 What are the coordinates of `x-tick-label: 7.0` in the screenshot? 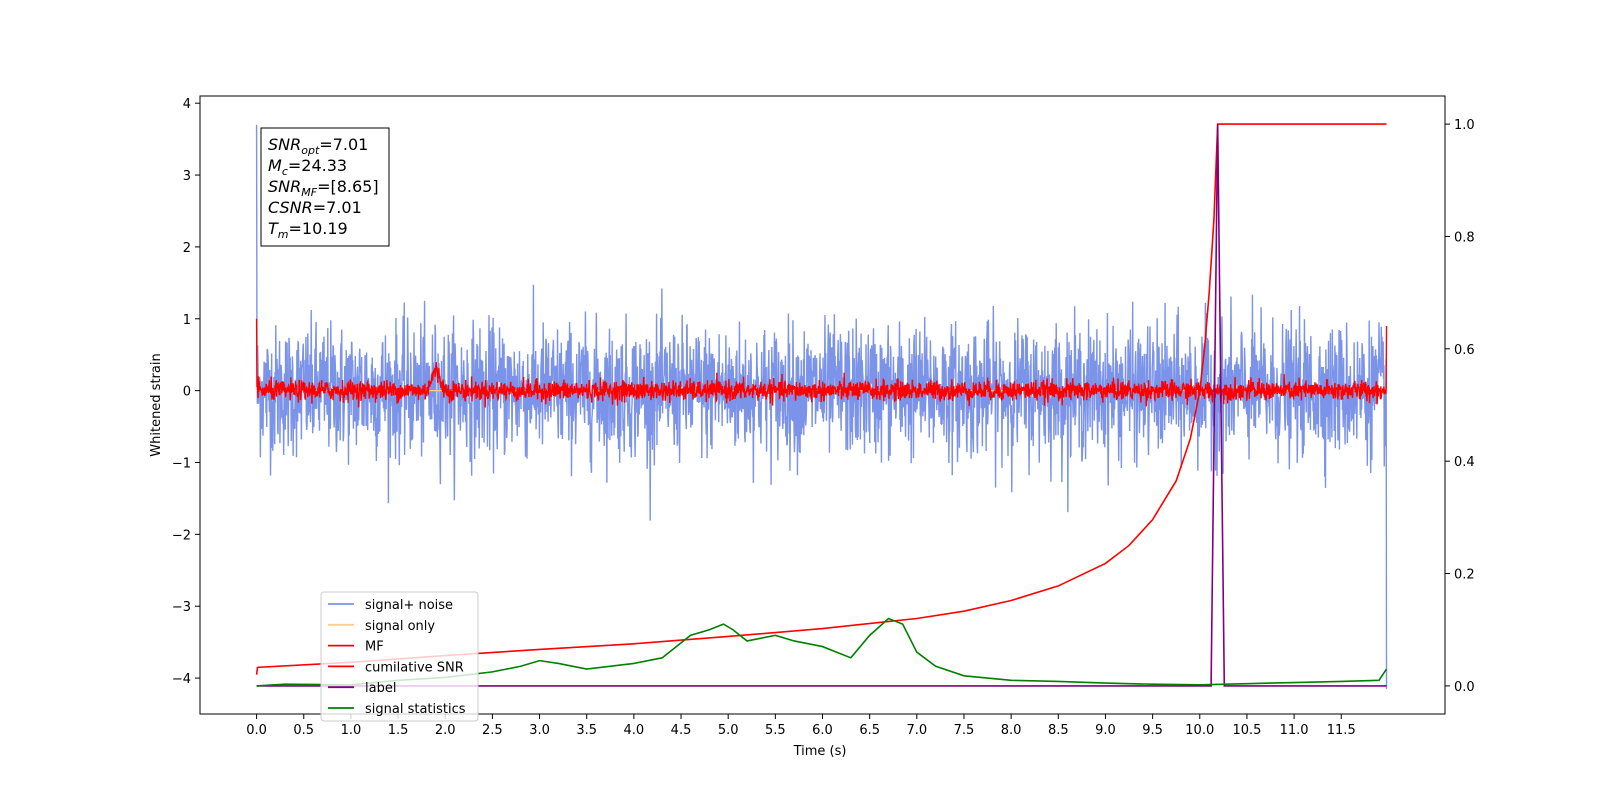 It's located at (916, 730).